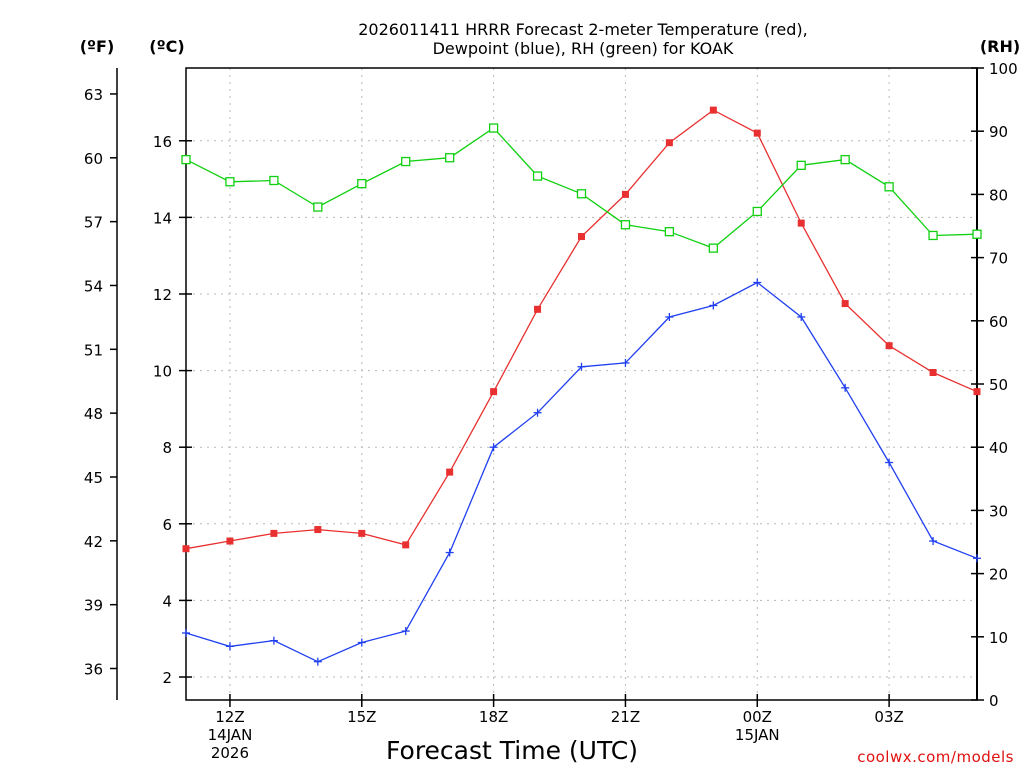  I want to click on chart-title-line2: Dewpoint (blue), RH (green) for KOAK, so click(583, 48).